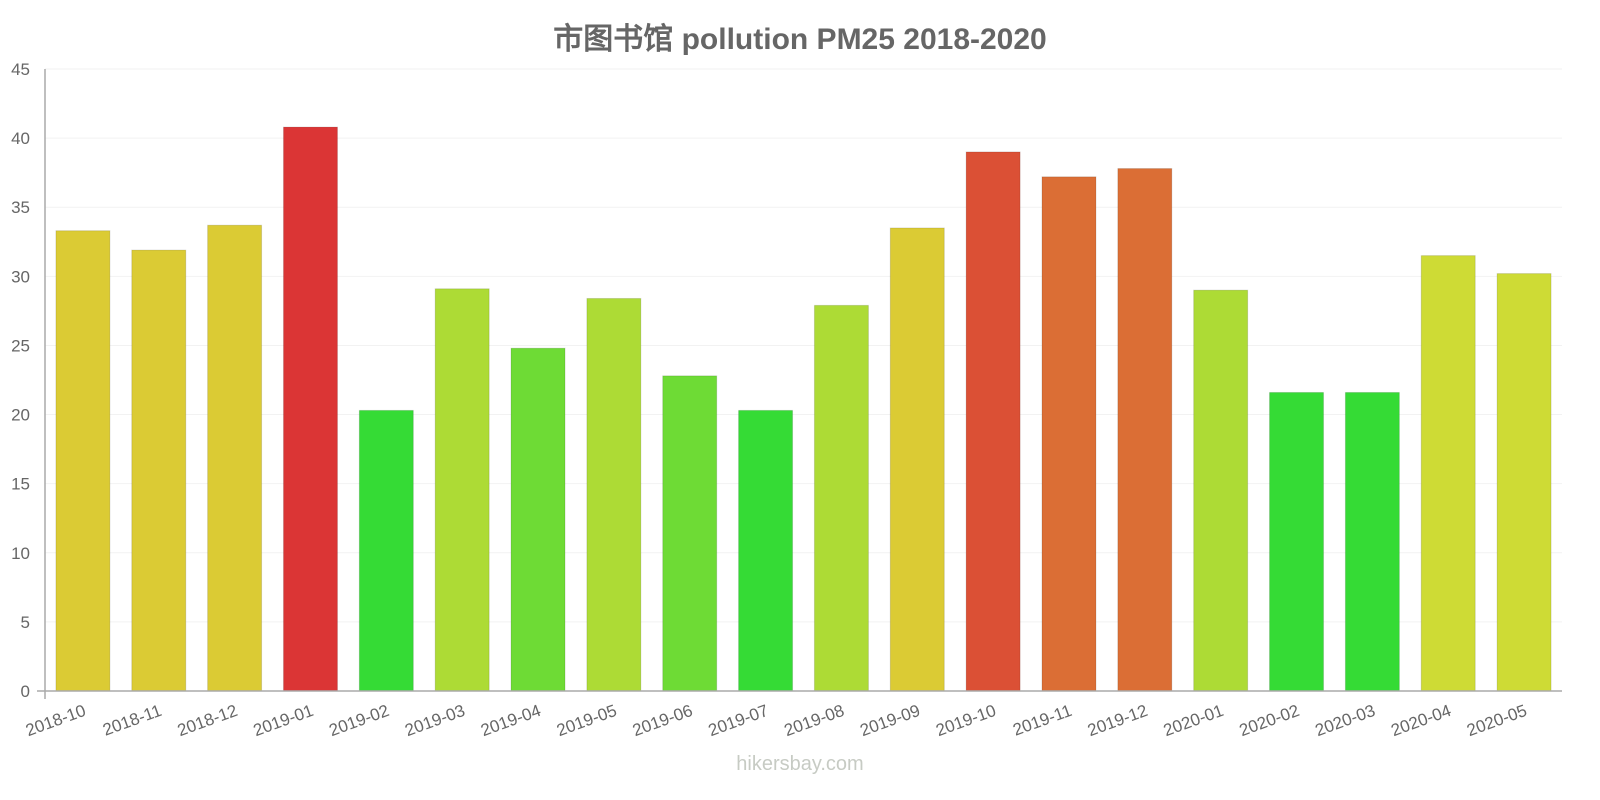 The image size is (1600, 800). I want to click on y-tick-label: 45, so click(20, 69).